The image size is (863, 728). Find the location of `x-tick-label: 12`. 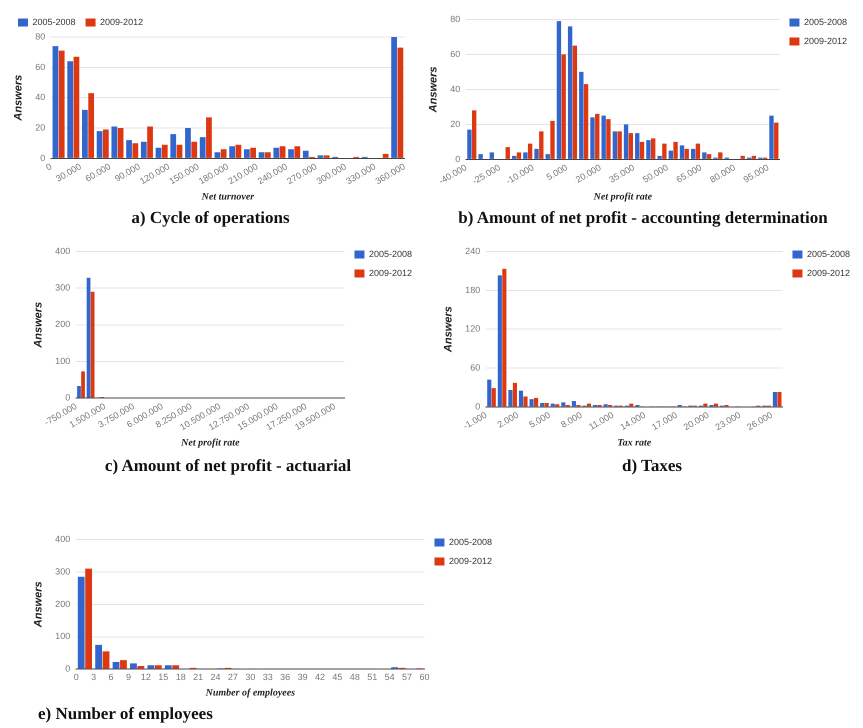

x-tick-label: 12 is located at coordinates (145, 677).